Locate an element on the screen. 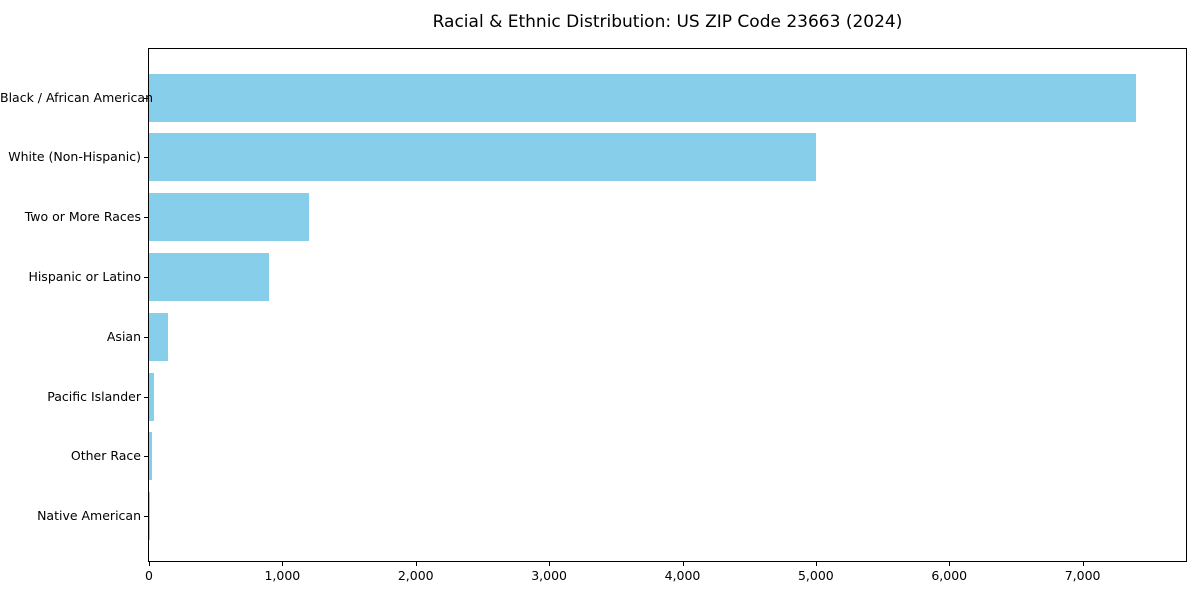 This screenshot has height=600, width=1200. y-tick-label: Other Race is located at coordinates (105, 456).